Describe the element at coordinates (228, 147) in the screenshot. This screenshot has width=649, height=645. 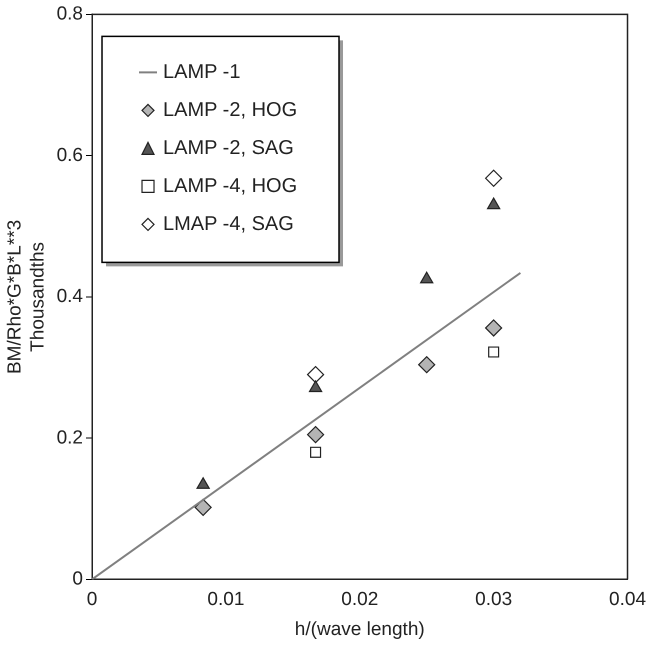
I see `legend-label: LAMP -2, SAG` at that location.